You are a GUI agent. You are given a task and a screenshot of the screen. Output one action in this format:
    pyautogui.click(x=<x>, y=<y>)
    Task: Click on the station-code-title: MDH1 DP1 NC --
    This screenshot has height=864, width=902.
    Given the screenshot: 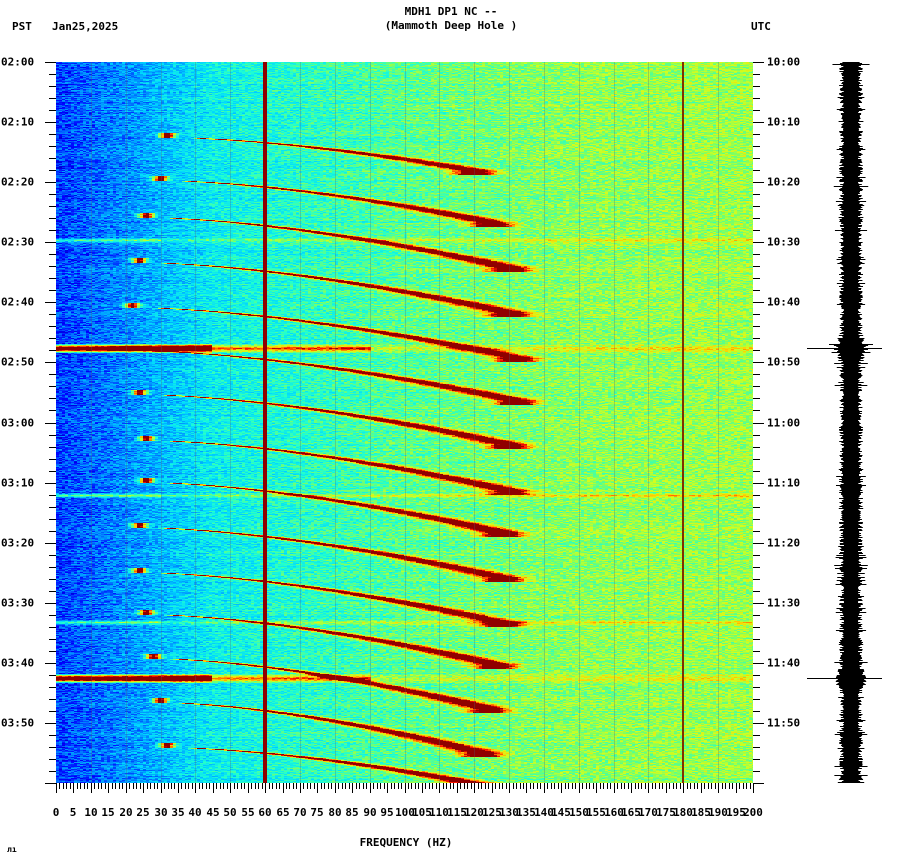 What is the action you would take?
    pyautogui.click(x=451, y=11)
    